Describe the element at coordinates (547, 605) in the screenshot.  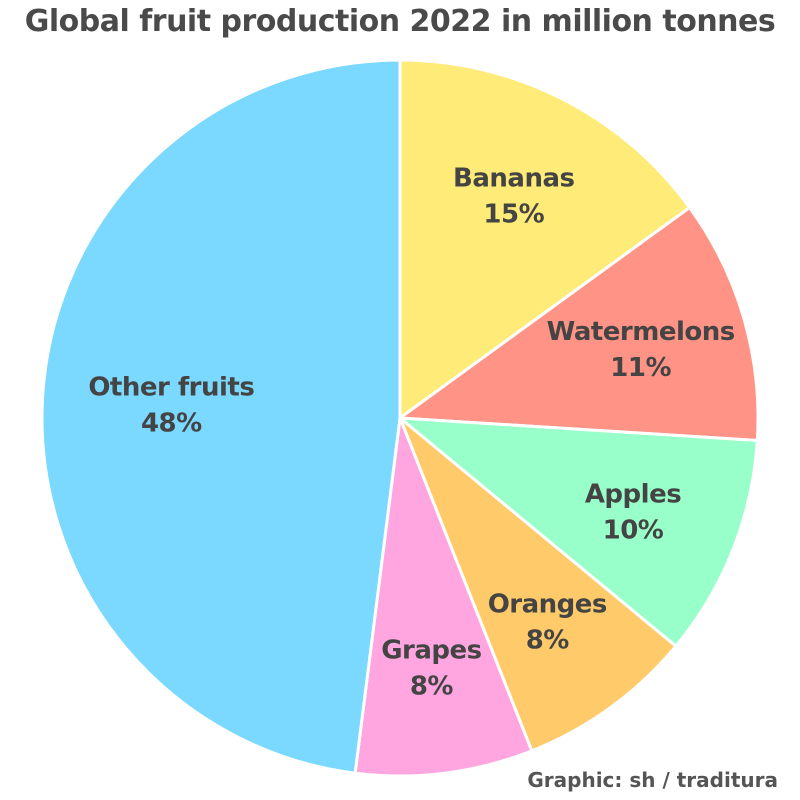
I see `slice-label-name: Oranges` at that location.